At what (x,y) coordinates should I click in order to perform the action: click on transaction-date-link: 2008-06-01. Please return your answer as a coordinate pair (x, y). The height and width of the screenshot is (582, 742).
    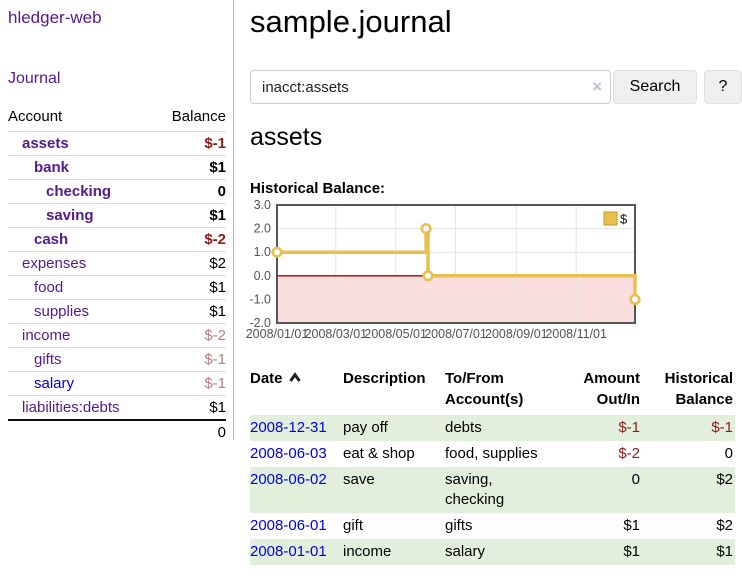
    Looking at the image, I should click on (288, 525).